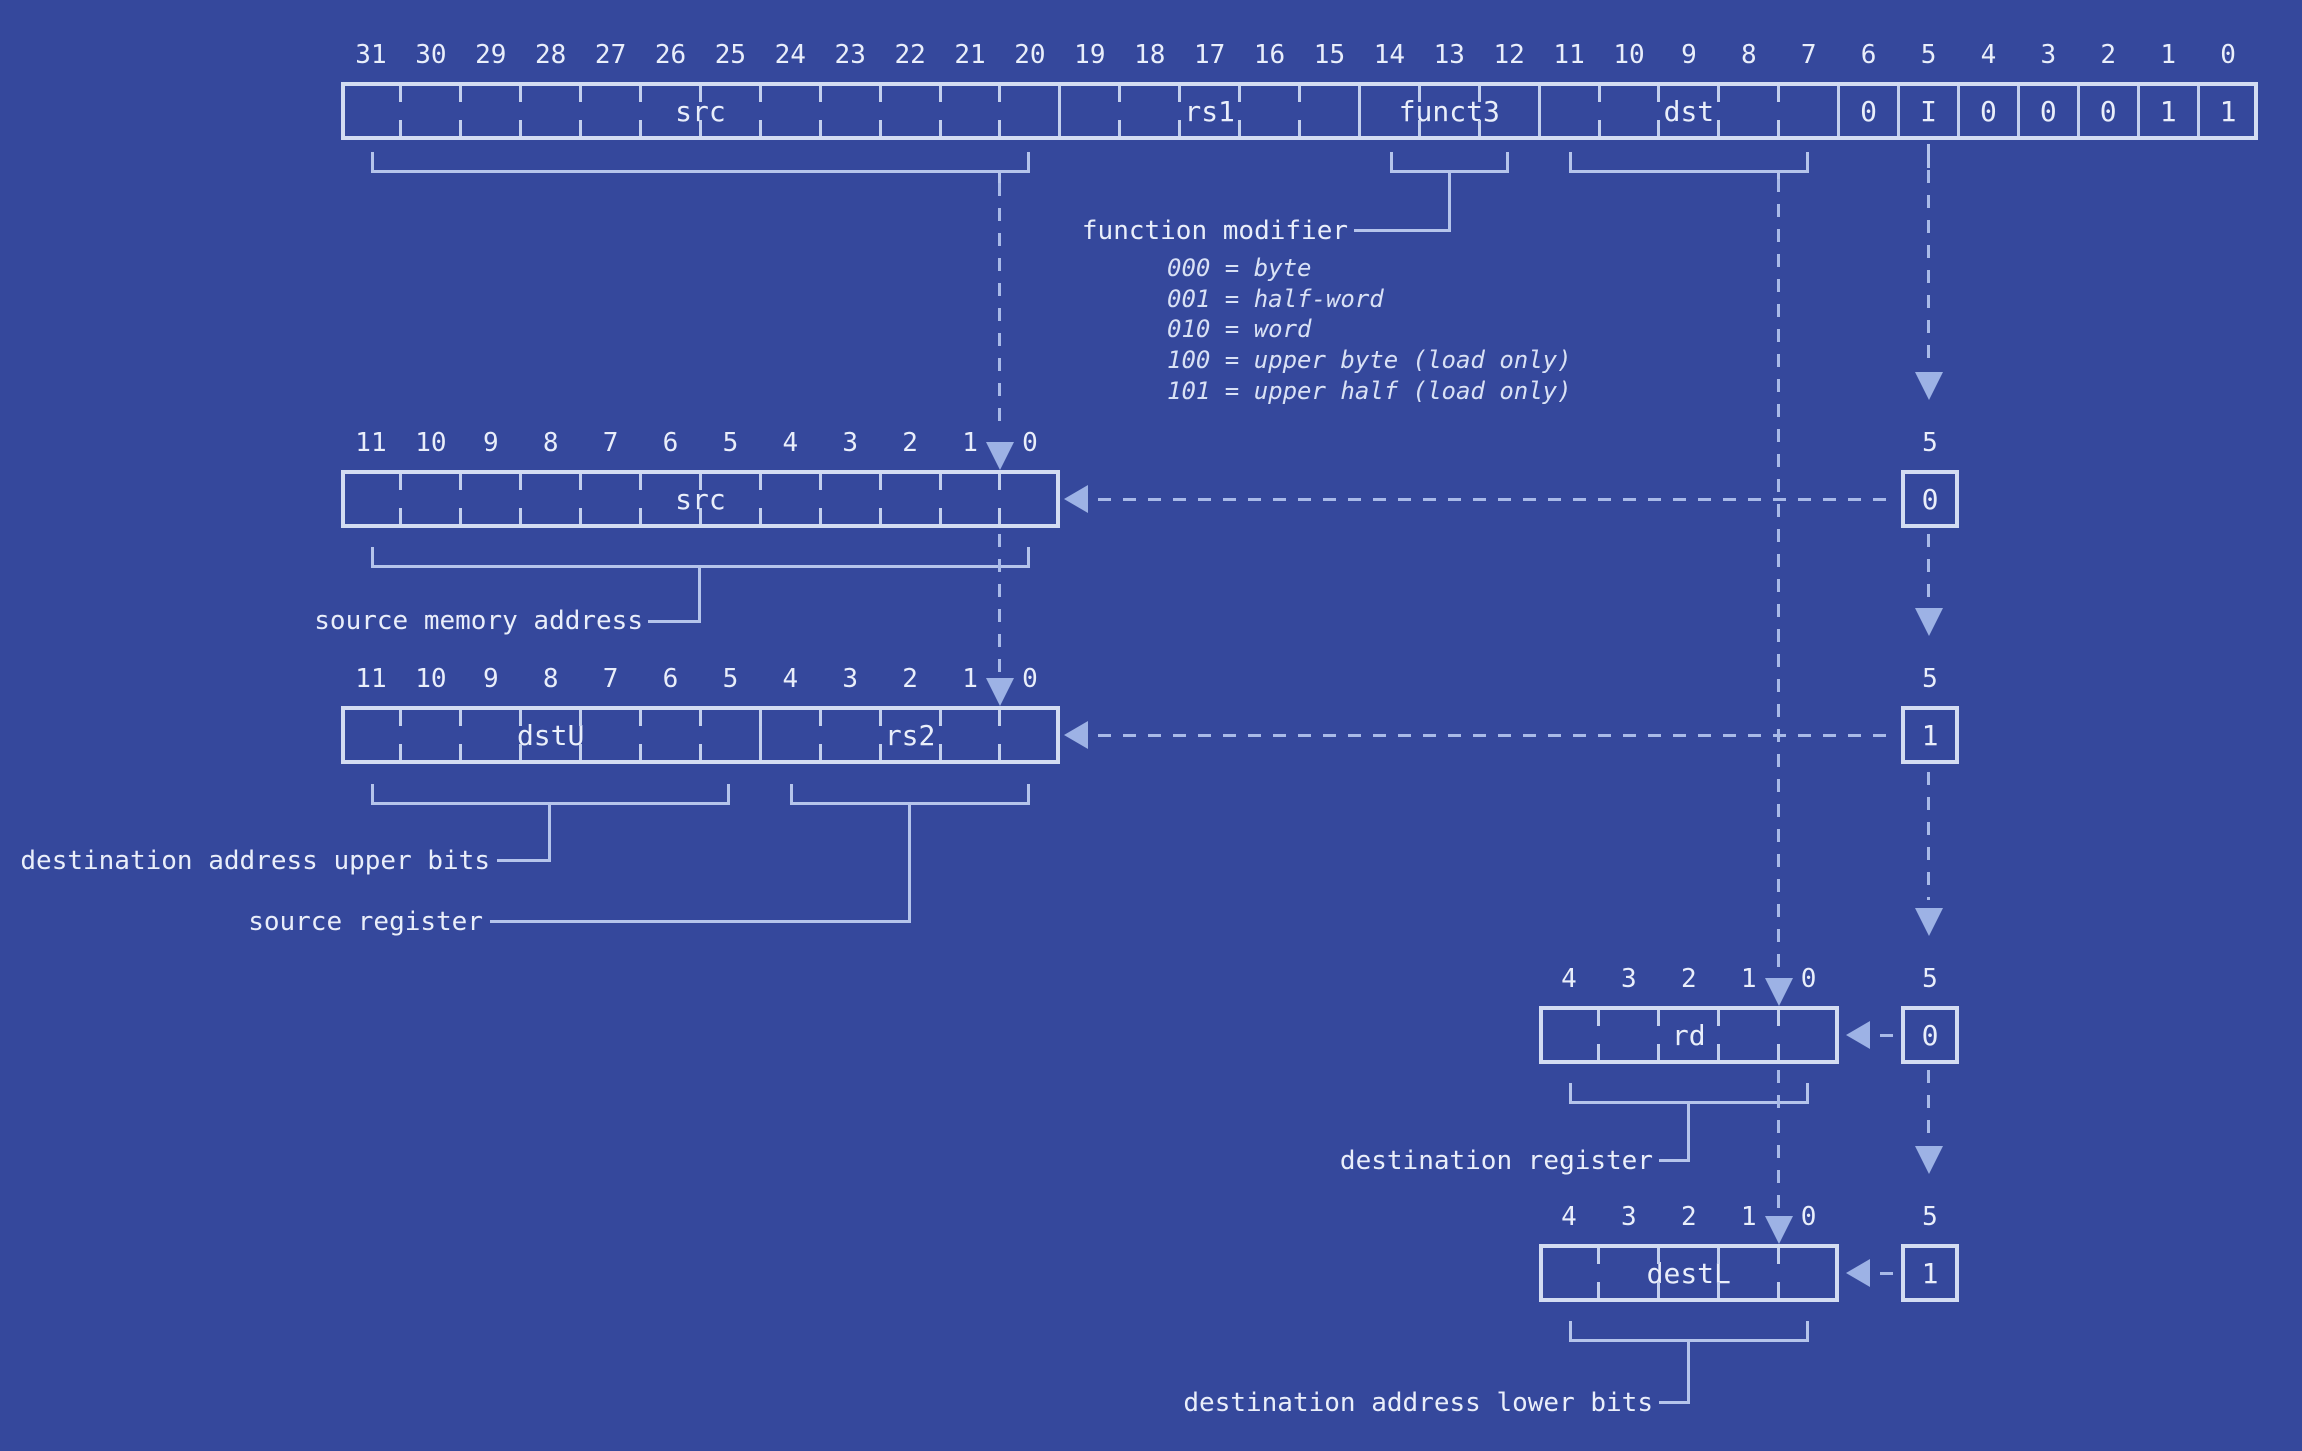 The image size is (2302, 1451). What do you see at coordinates (790, 55) in the screenshot?
I see `bit-number: 24` at bounding box center [790, 55].